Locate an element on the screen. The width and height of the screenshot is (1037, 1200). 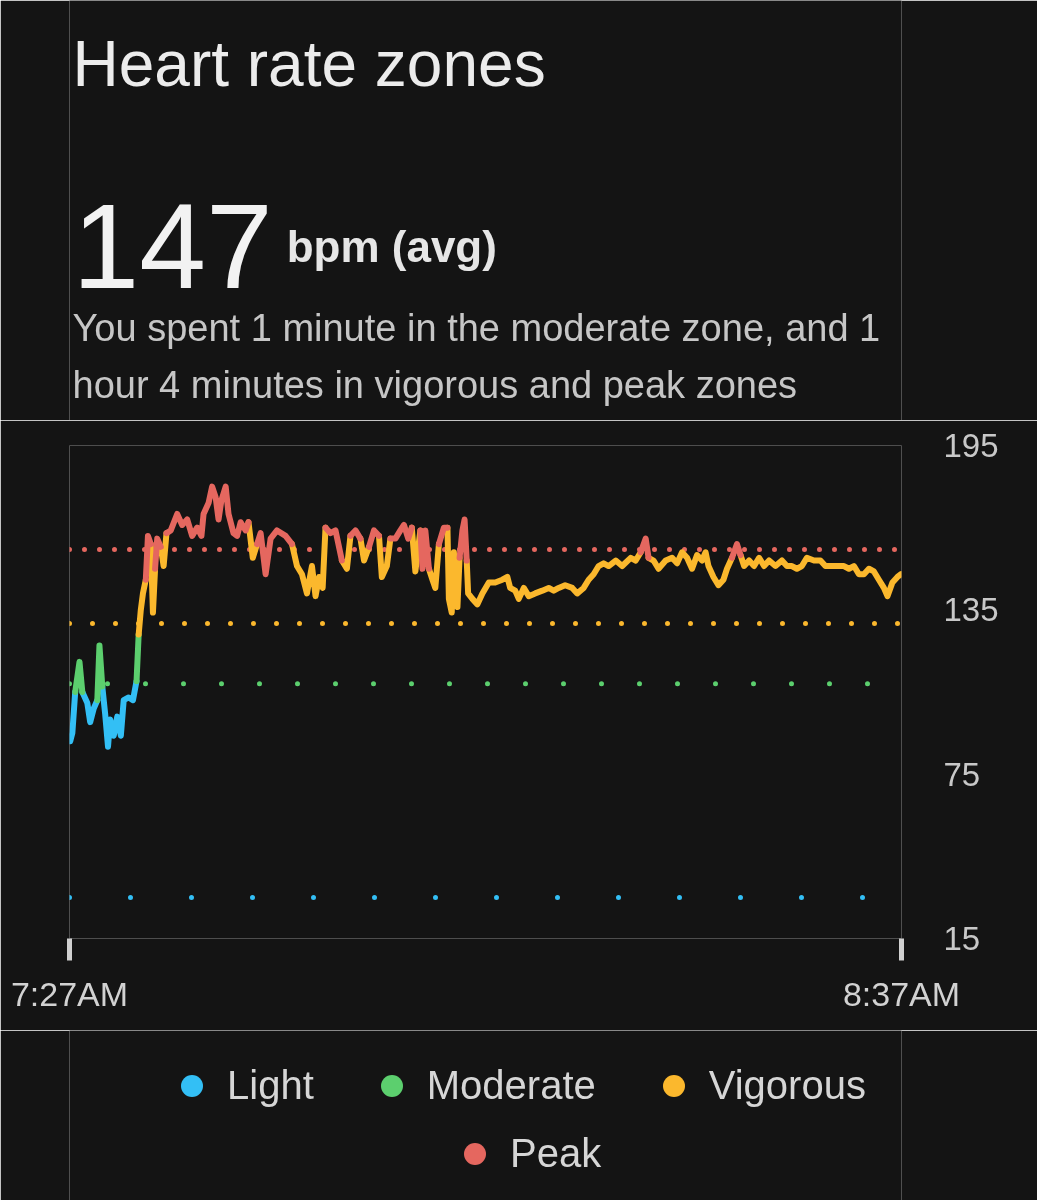
legend-label: Vigorous is located at coordinates (787, 1085).